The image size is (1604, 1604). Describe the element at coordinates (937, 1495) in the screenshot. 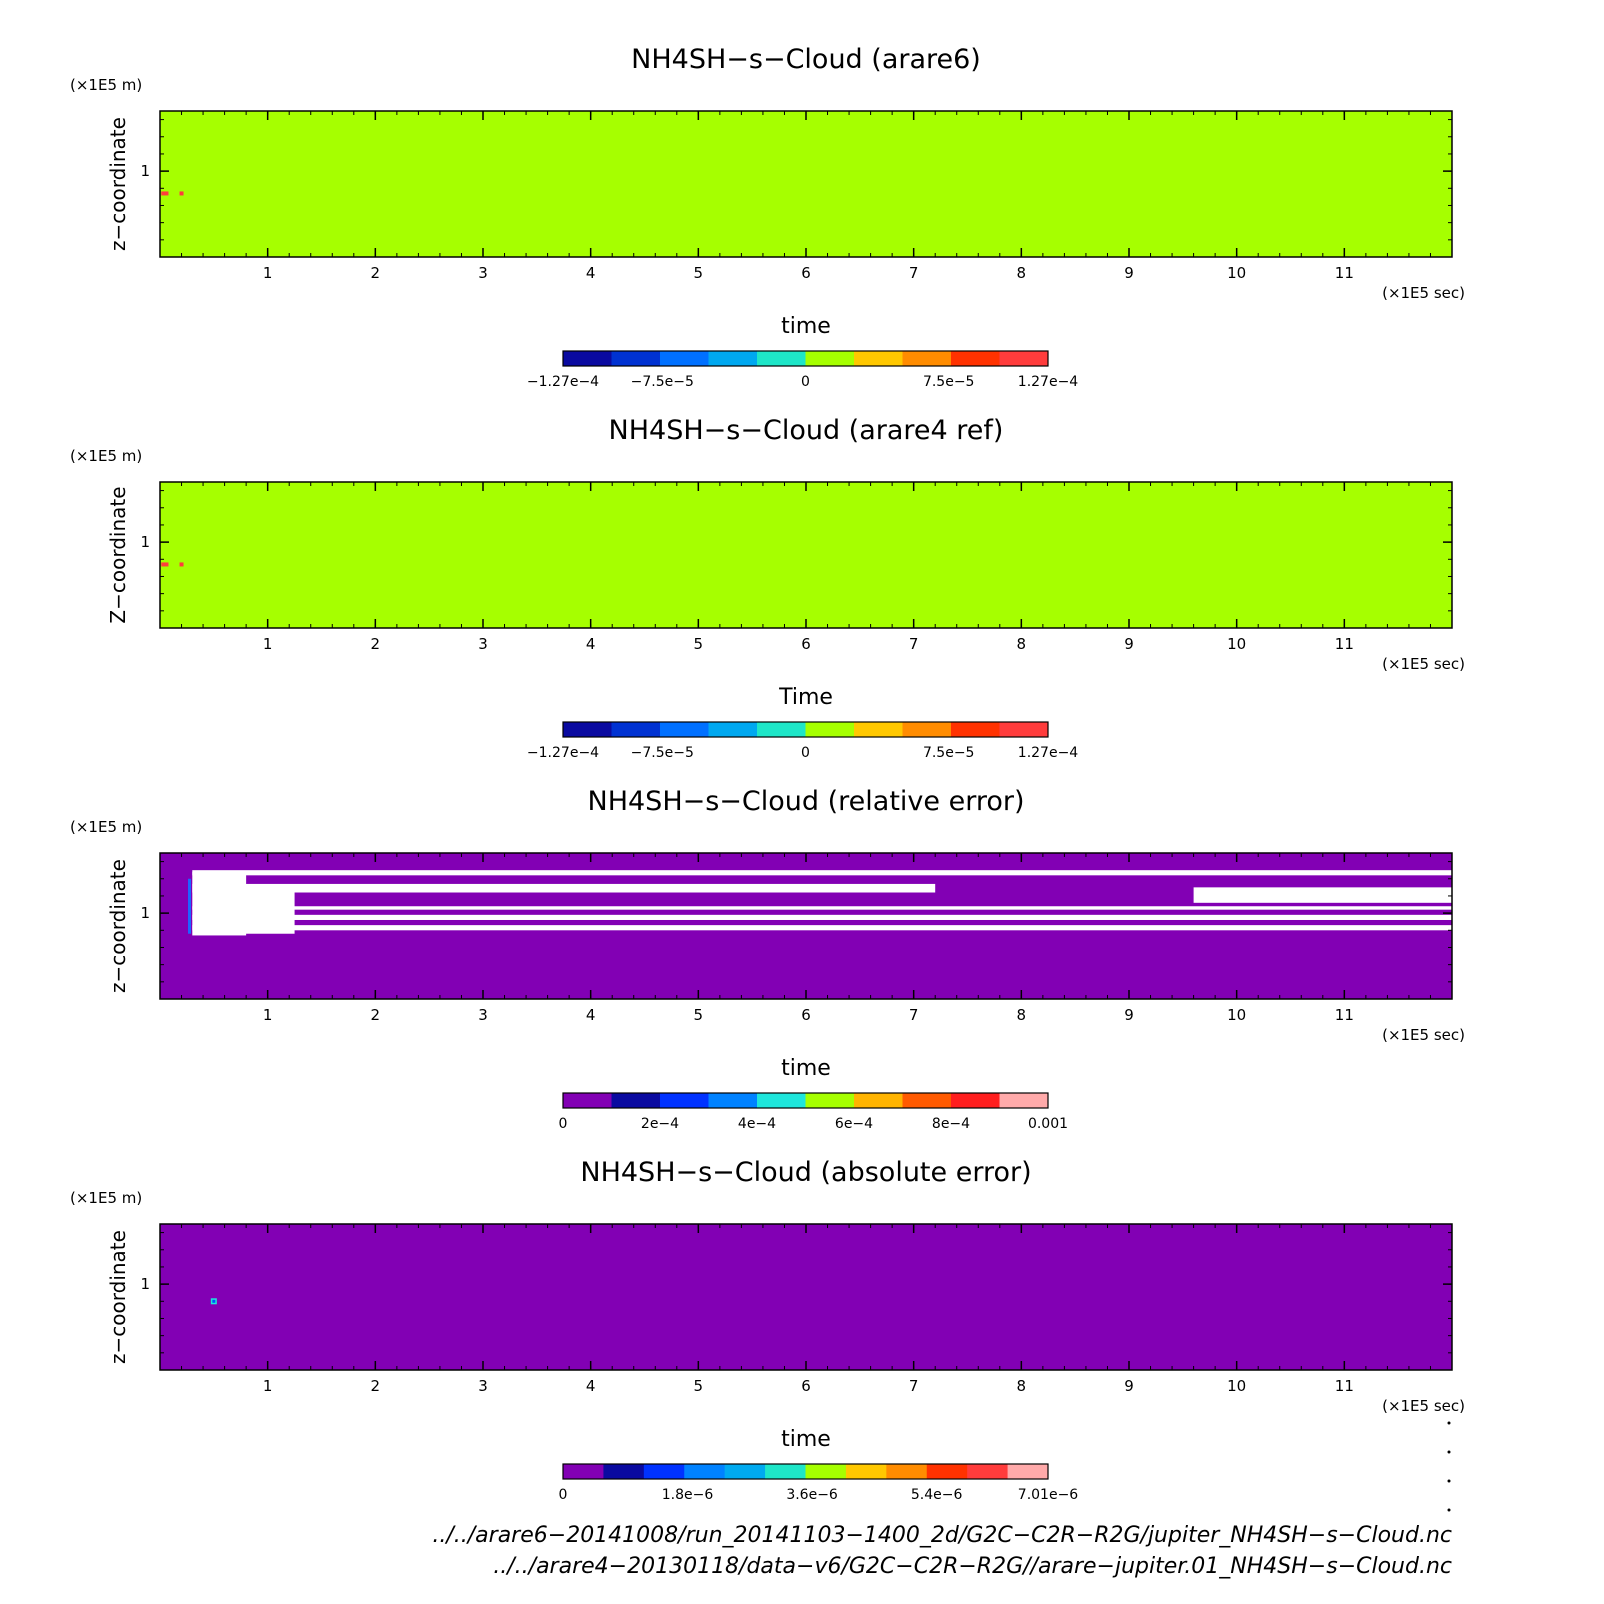

I see `colorbar-tick-label: 5.4e−6` at that location.